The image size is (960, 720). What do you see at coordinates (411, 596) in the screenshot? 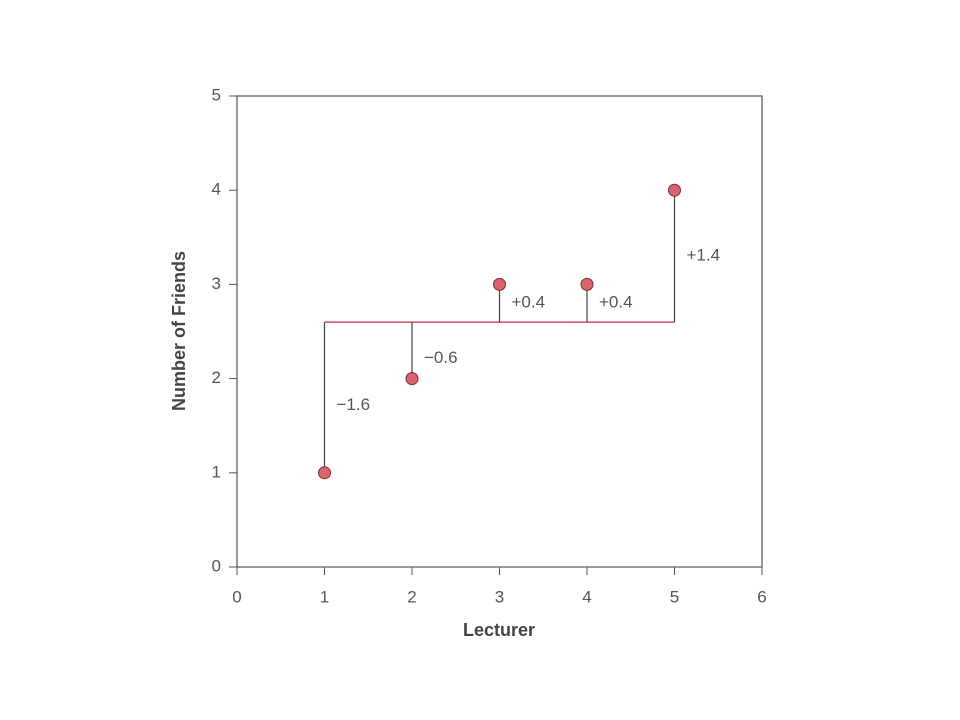
I see `x-tick-label: 2` at bounding box center [411, 596].